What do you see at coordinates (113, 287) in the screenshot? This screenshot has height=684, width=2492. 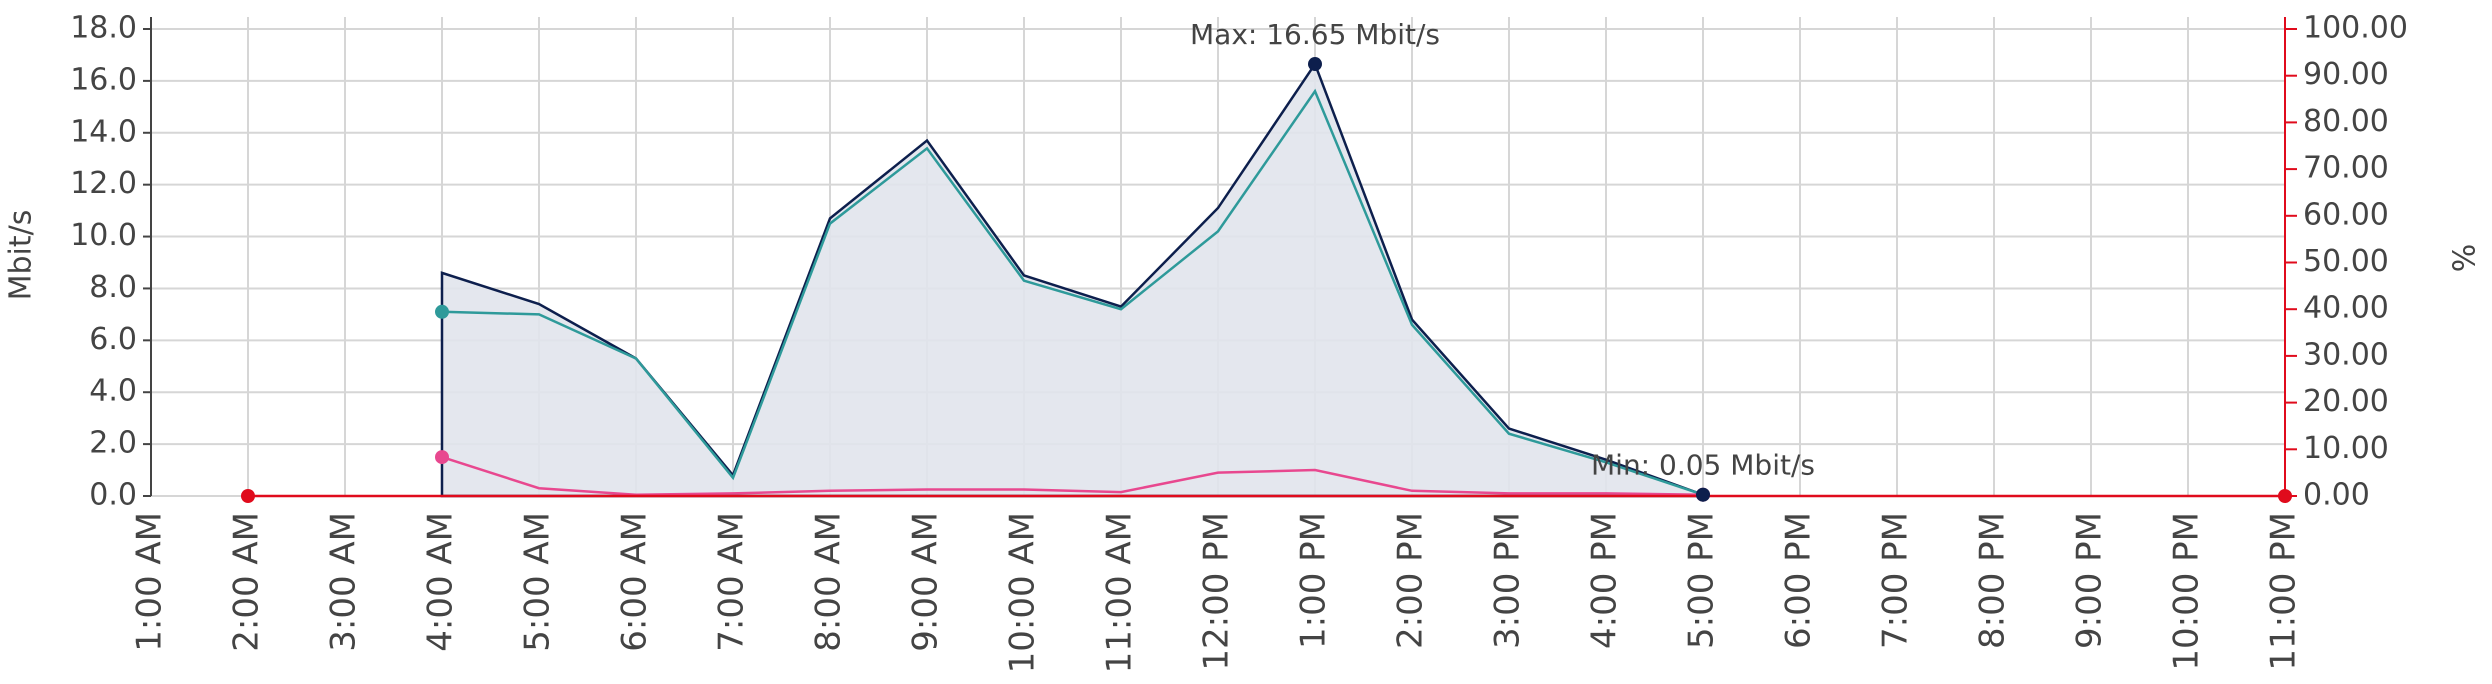 I see `y-tick-label: 8.0` at bounding box center [113, 287].